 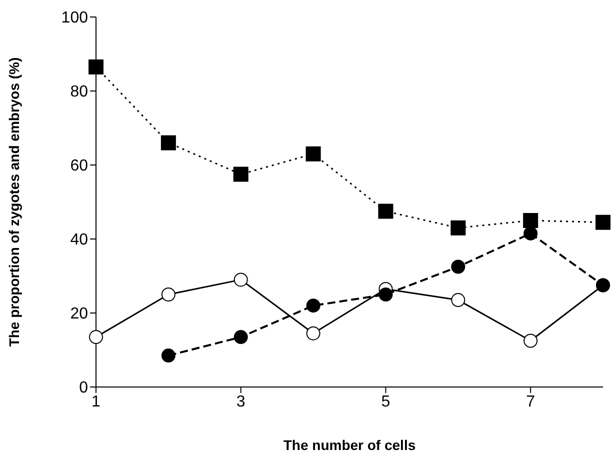 What do you see at coordinates (349, 445) in the screenshot?
I see `x-axis-title: The number of cells` at bounding box center [349, 445].